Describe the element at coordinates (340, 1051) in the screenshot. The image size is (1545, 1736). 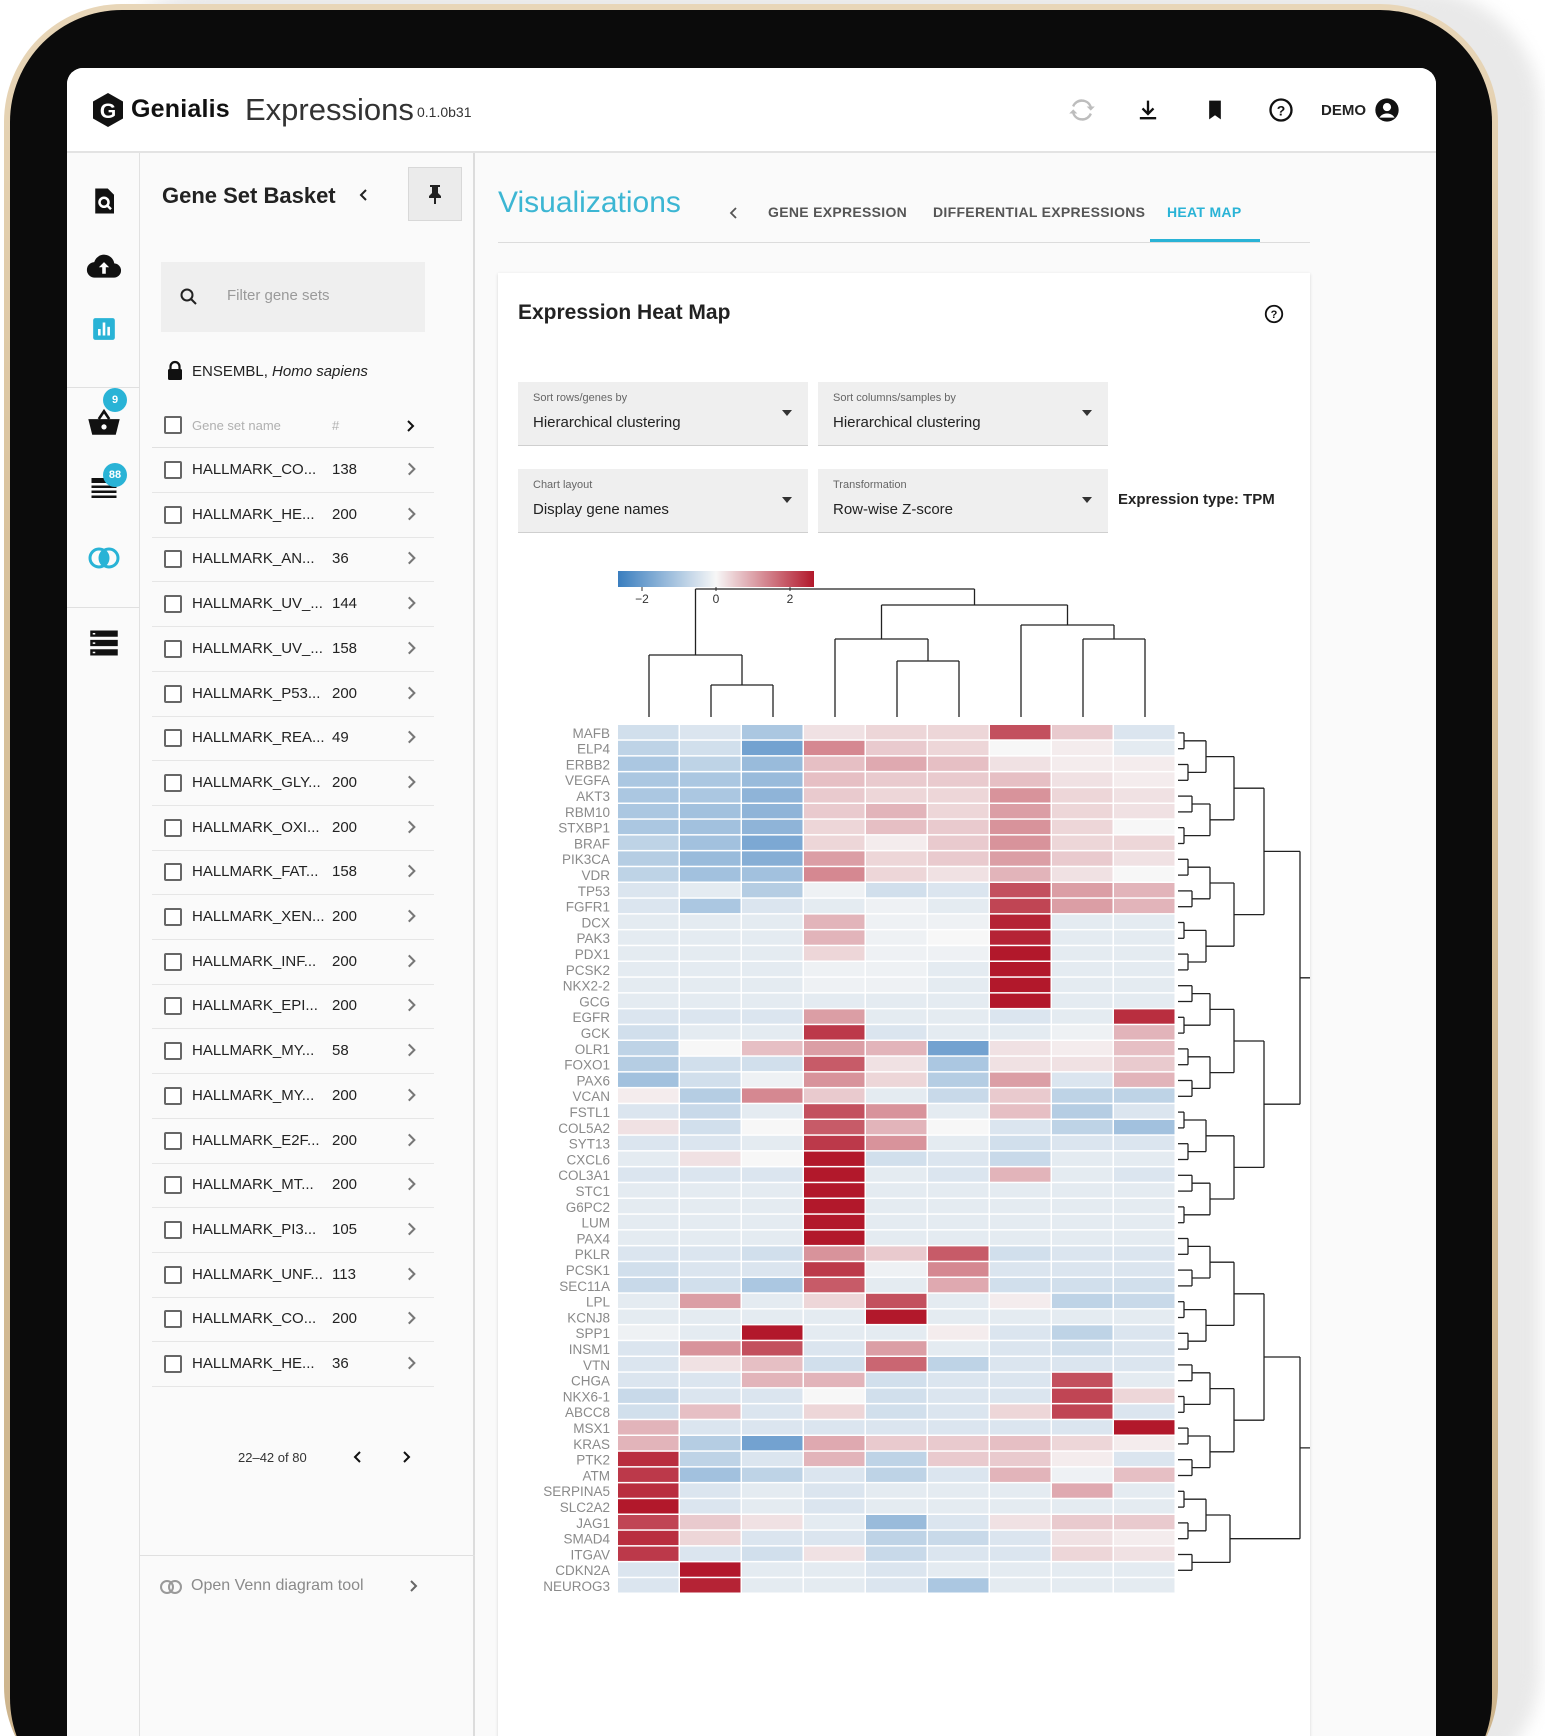
I see `gene-set-count: 58` at that location.